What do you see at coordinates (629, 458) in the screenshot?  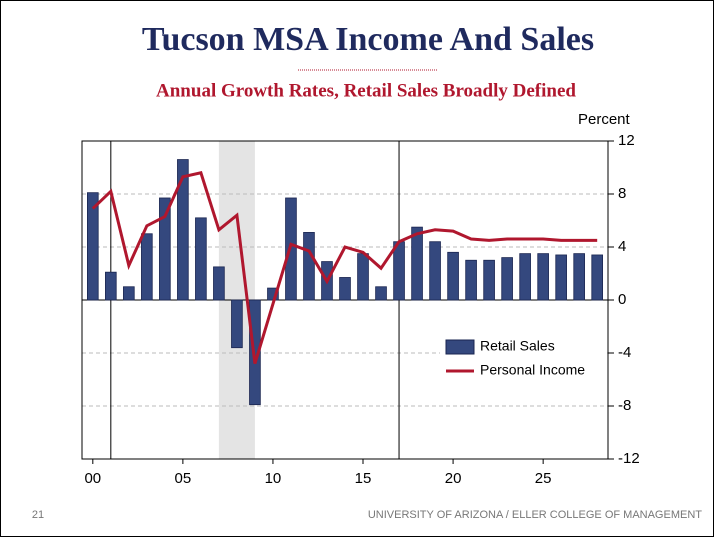 I see `y-tick-label: -12` at bounding box center [629, 458].